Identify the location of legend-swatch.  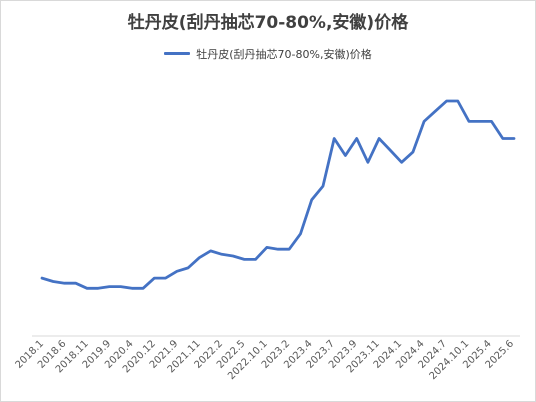
(177, 53).